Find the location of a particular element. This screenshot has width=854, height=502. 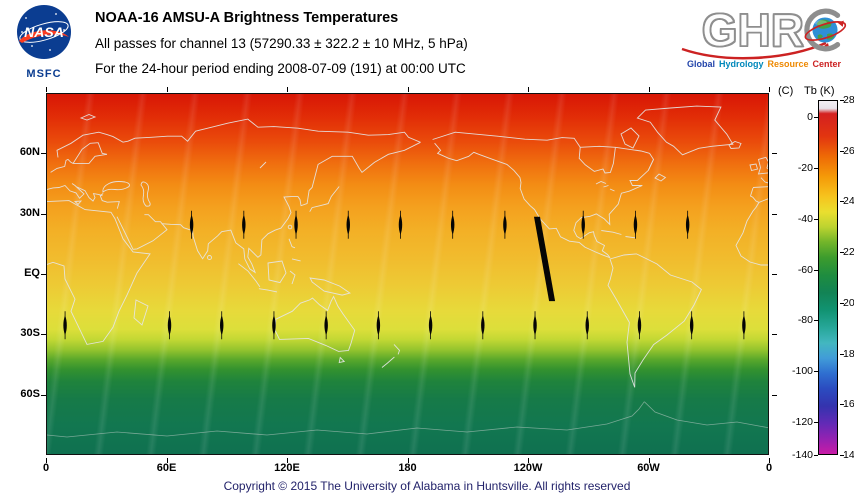

colorbar-celsius-tick-label: -40 is located at coordinates (805, 218).